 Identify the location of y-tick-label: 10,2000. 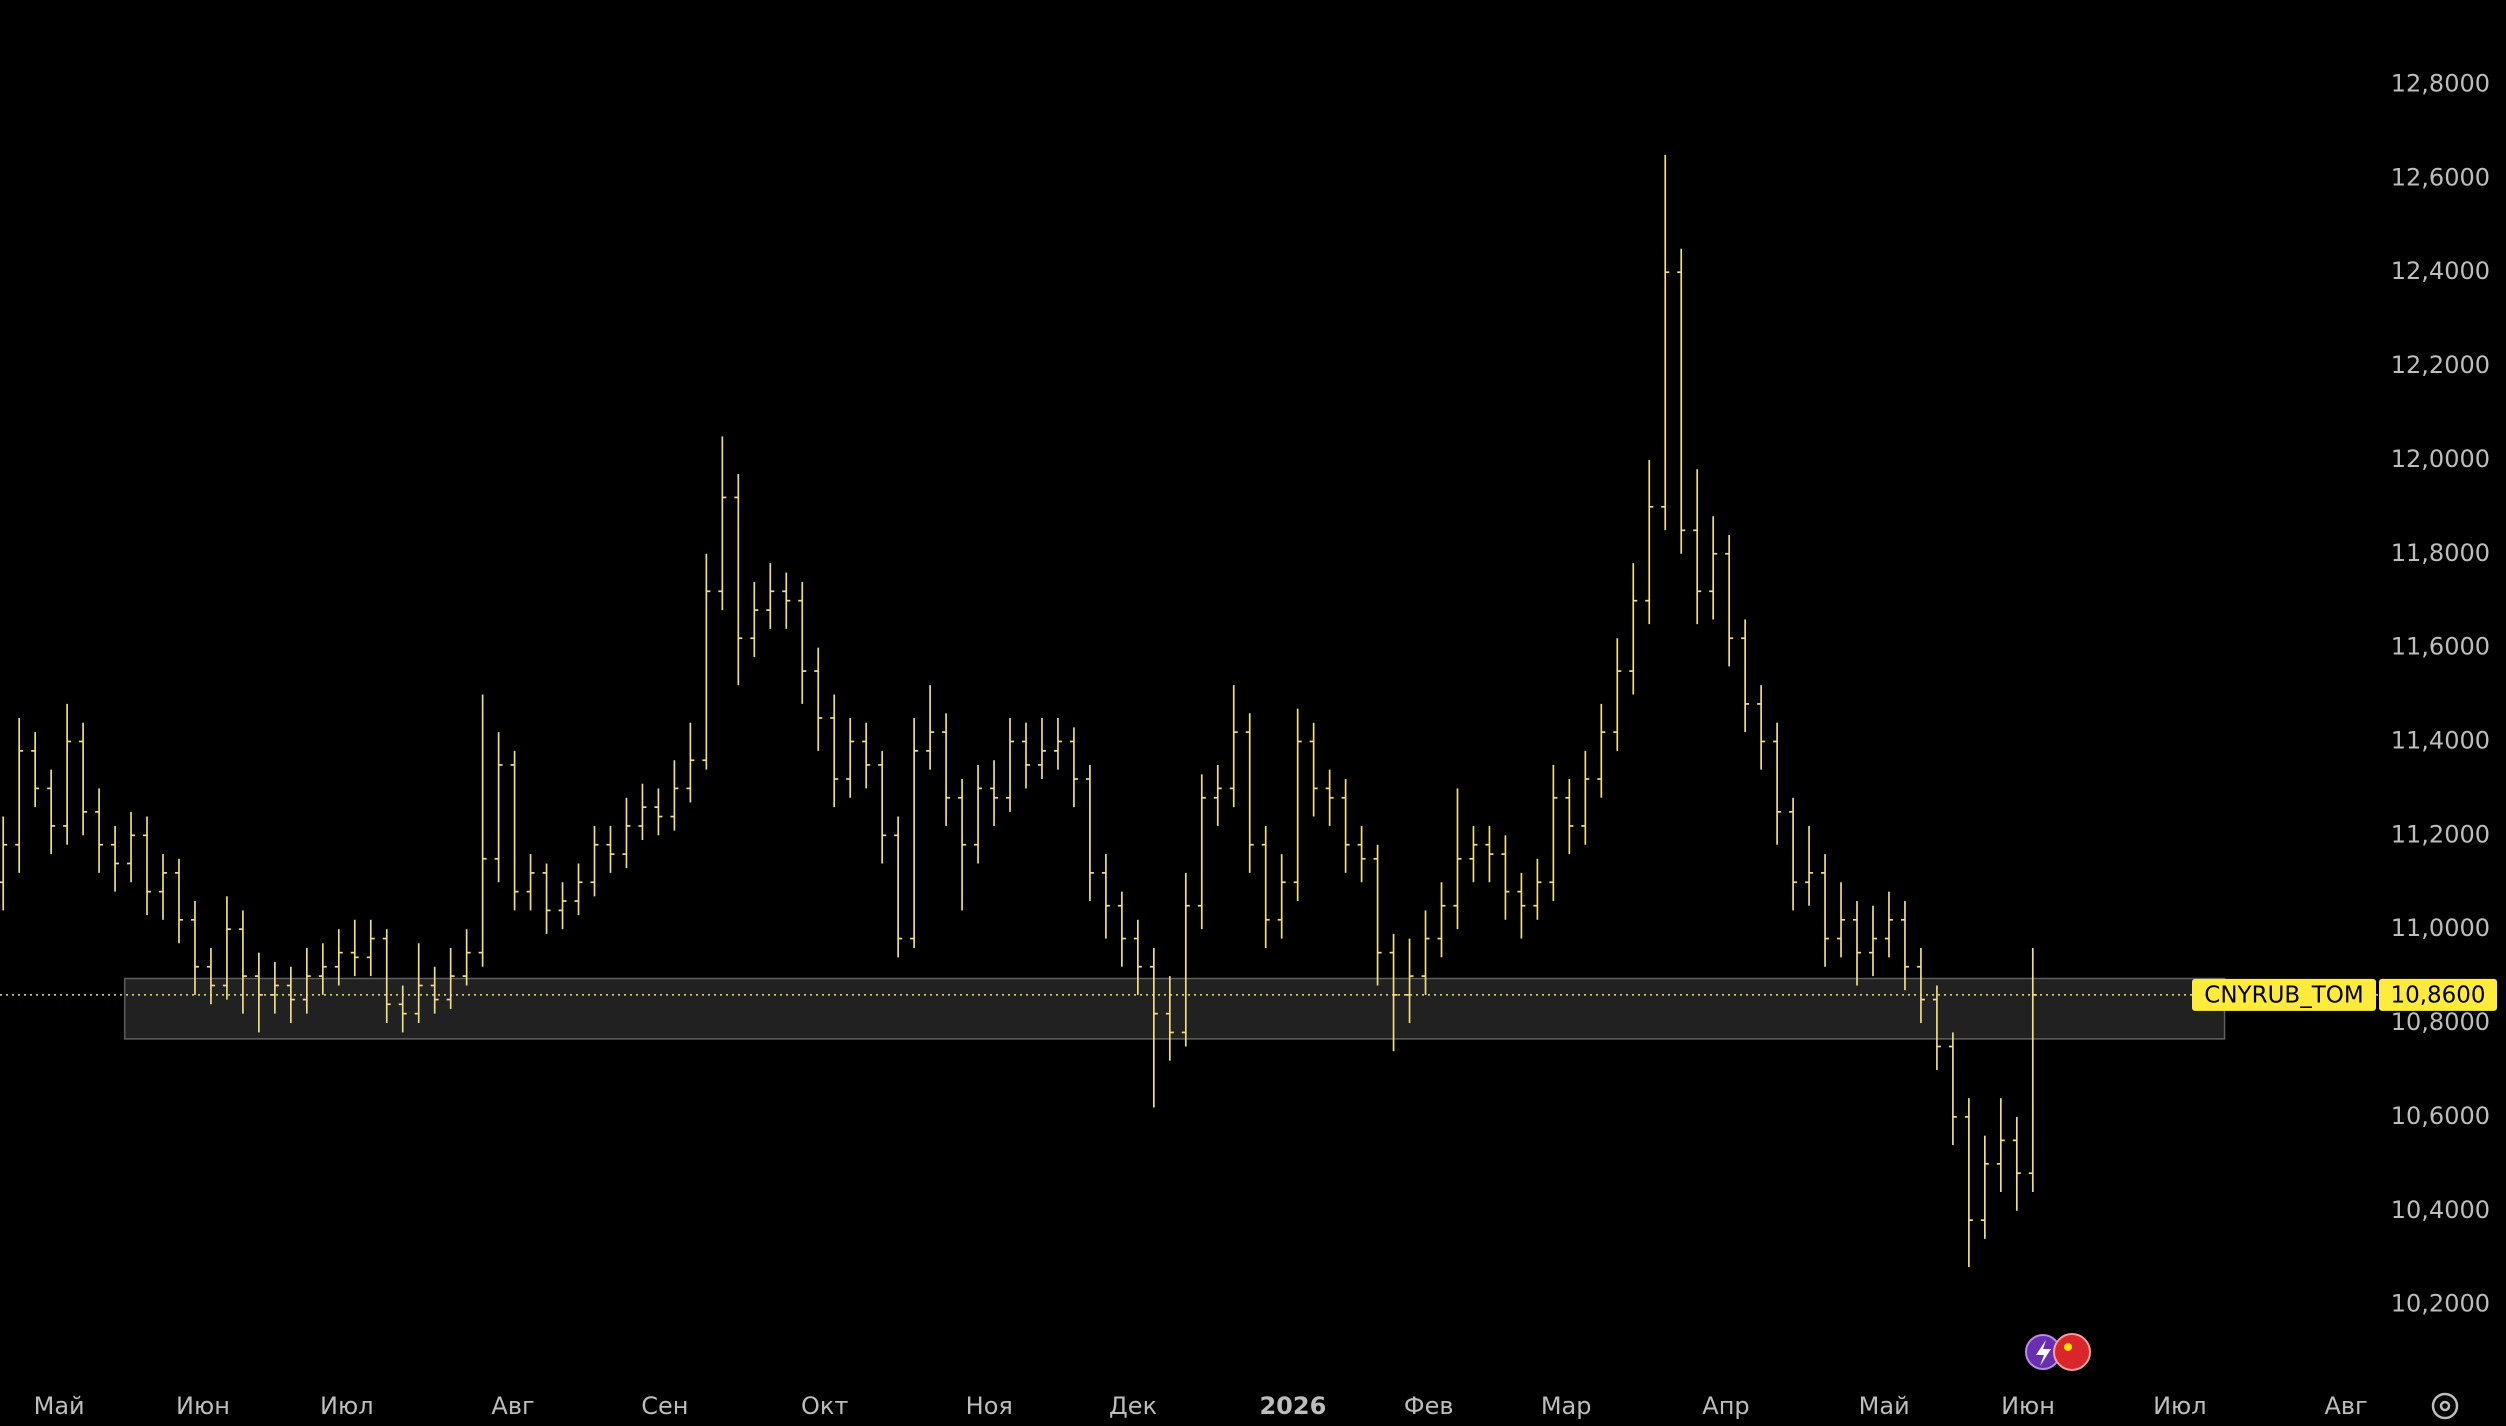
(2440, 1304).